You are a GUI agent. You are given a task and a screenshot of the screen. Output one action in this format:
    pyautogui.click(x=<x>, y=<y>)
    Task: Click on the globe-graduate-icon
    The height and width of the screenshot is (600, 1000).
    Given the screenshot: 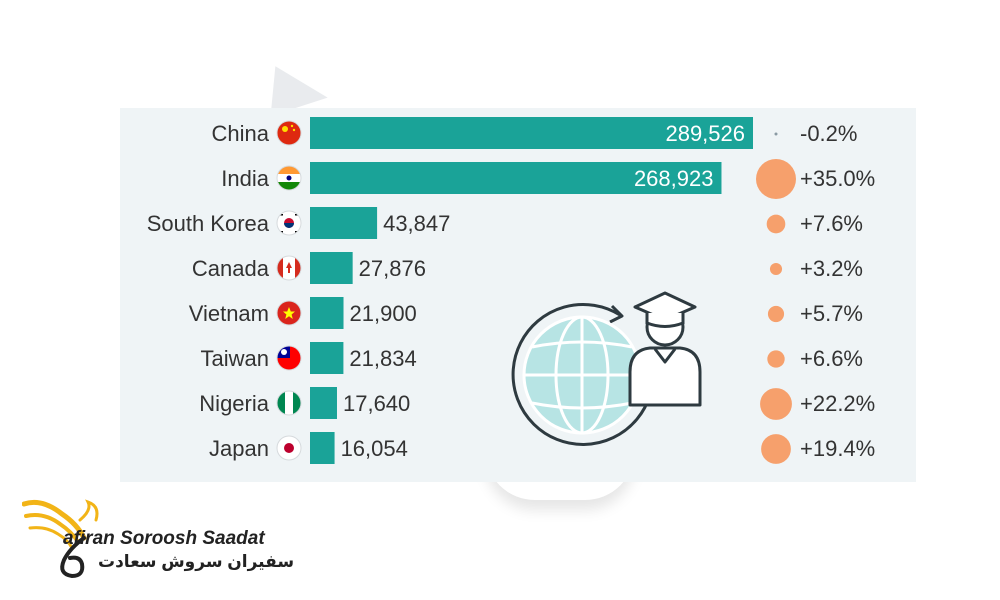 What is the action you would take?
    pyautogui.click(x=606, y=368)
    